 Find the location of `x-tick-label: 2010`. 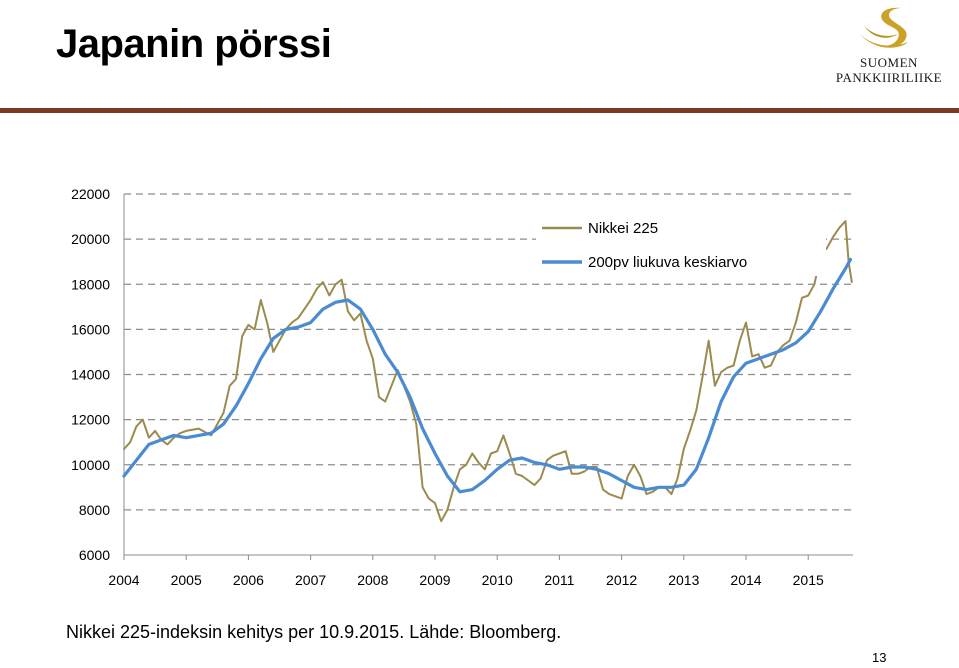

x-tick-label: 2010 is located at coordinates (497, 580).